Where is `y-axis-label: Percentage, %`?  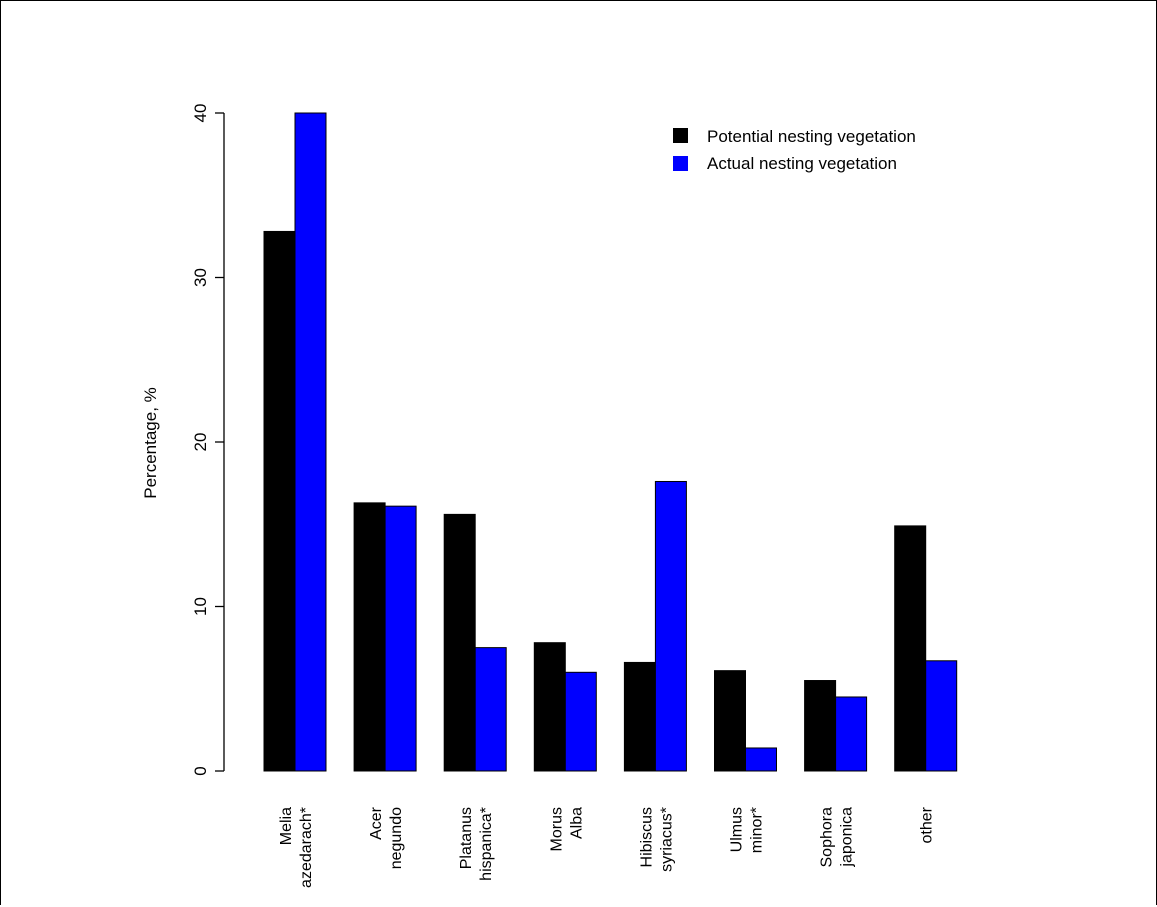 y-axis-label: Percentage, % is located at coordinates (150, 443).